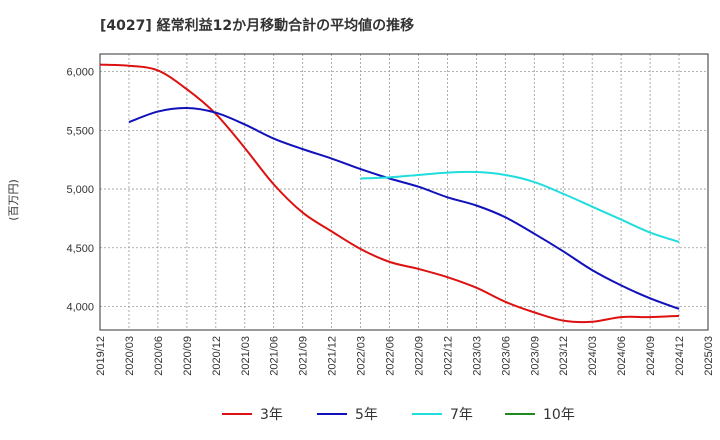  I want to click on x-tick-label: 2024/03, so click(593, 356).